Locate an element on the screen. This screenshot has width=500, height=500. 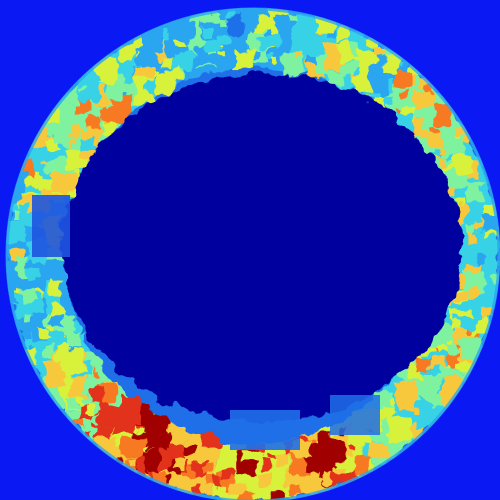
inner-block-bottom is located at coordinates (265, 430).